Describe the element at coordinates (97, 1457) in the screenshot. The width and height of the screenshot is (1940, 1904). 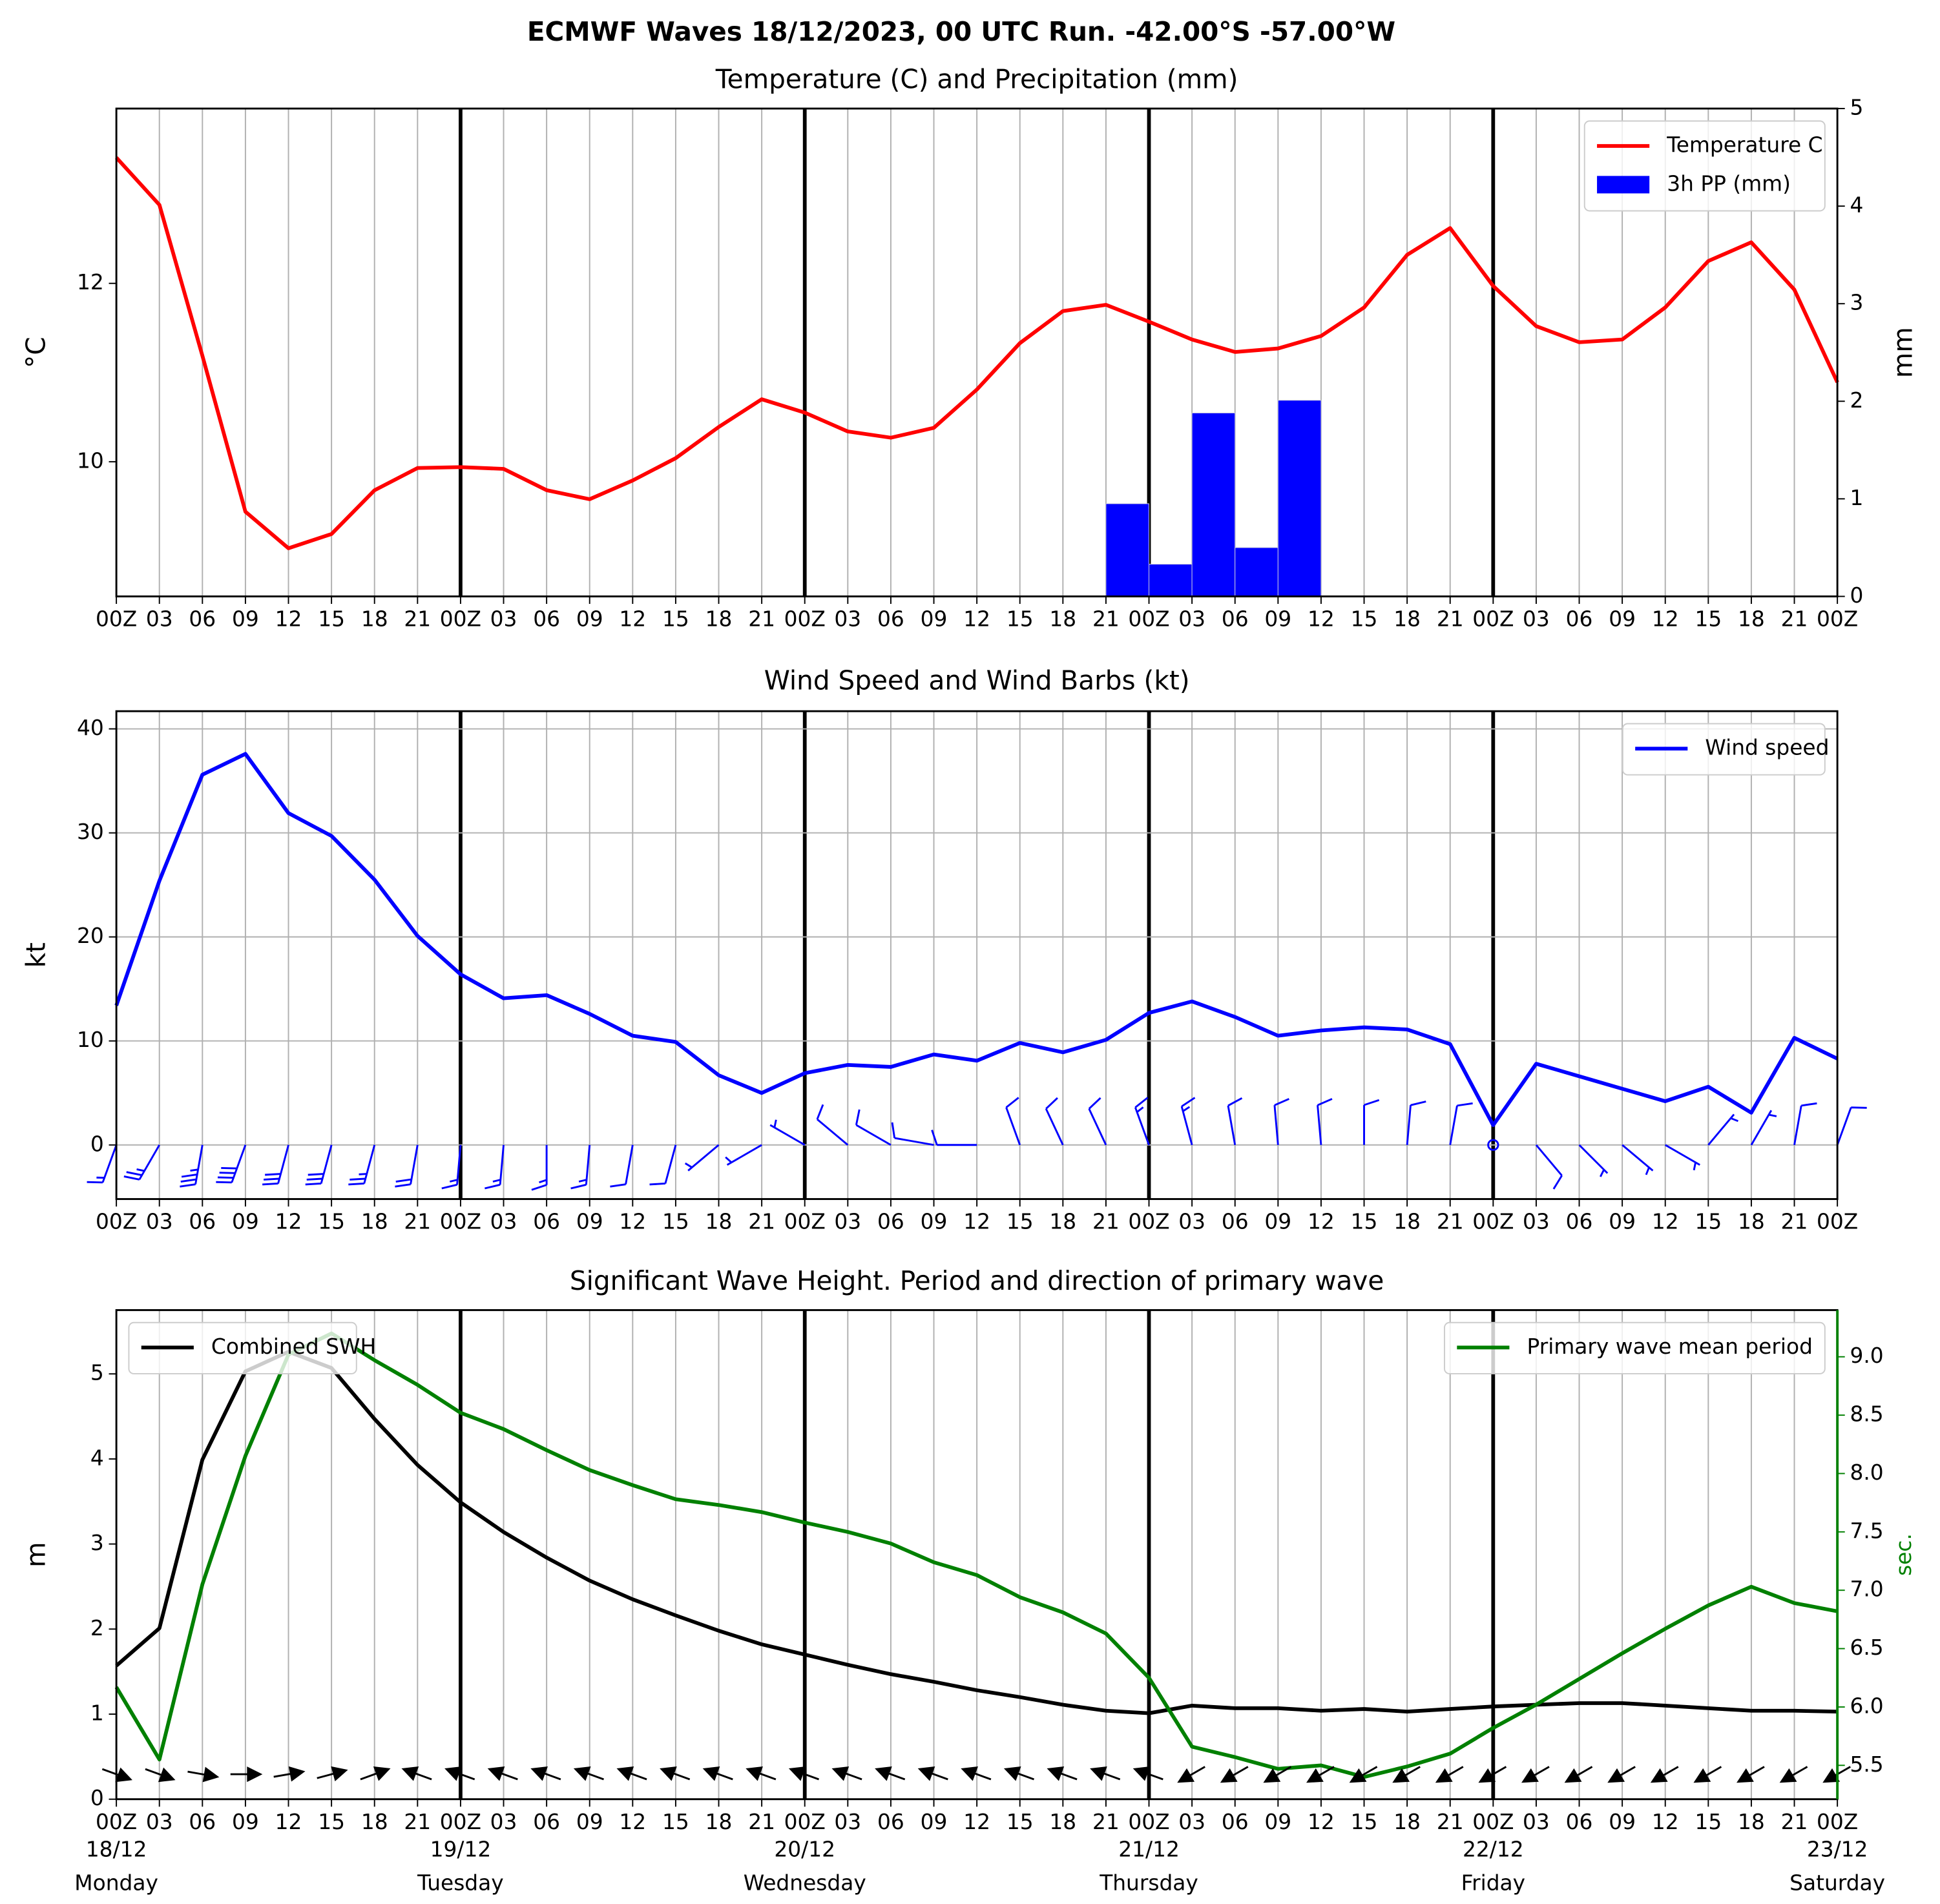
I see `y-tick-label: 4` at that location.